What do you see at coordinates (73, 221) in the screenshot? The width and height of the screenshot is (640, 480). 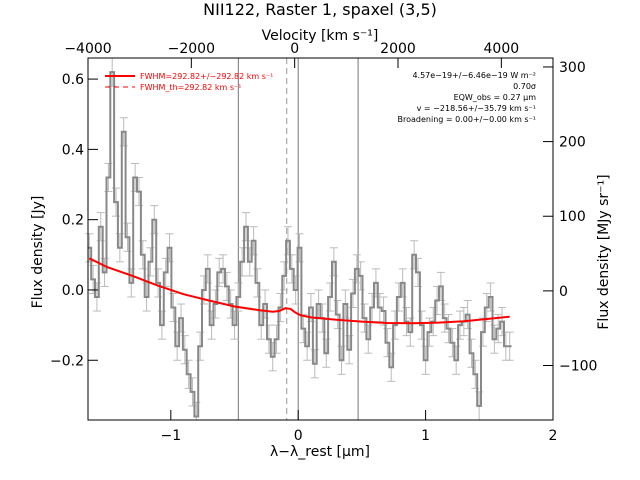 I see `y-tick-label-2: 0.2` at bounding box center [73, 221].